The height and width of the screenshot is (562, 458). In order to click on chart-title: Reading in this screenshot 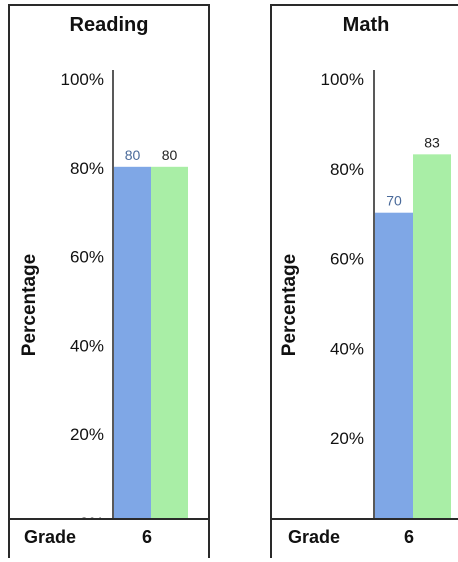, I will do `click(109, 25)`.